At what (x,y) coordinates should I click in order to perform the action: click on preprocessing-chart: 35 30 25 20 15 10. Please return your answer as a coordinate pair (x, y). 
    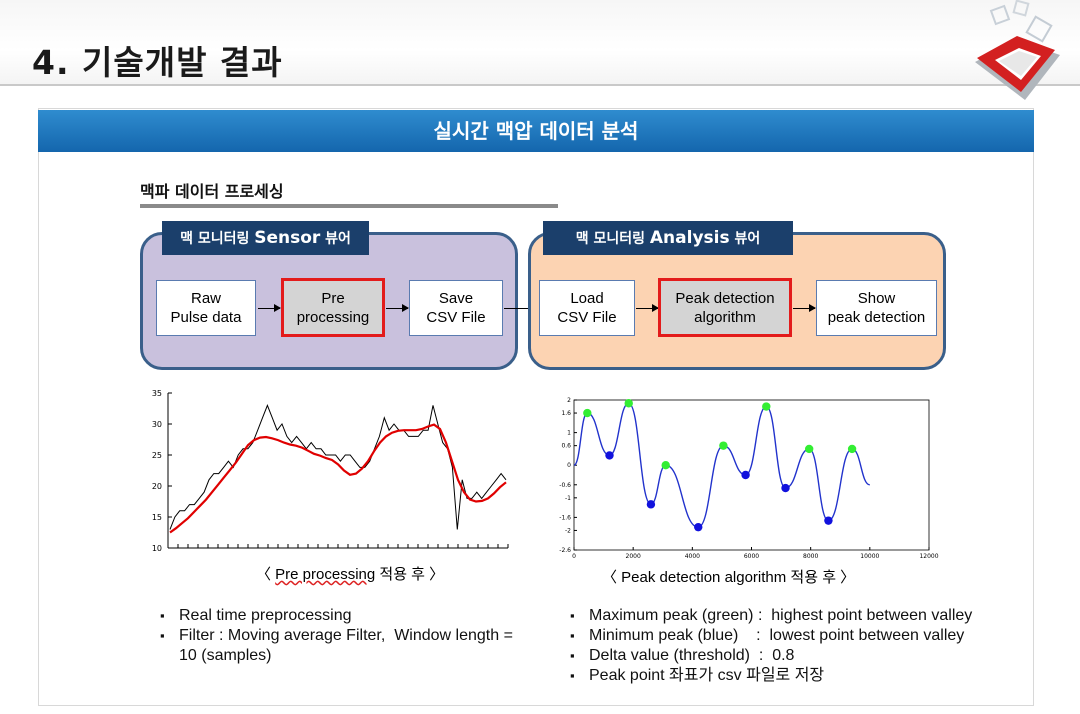
    Looking at the image, I should click on (330, 471).